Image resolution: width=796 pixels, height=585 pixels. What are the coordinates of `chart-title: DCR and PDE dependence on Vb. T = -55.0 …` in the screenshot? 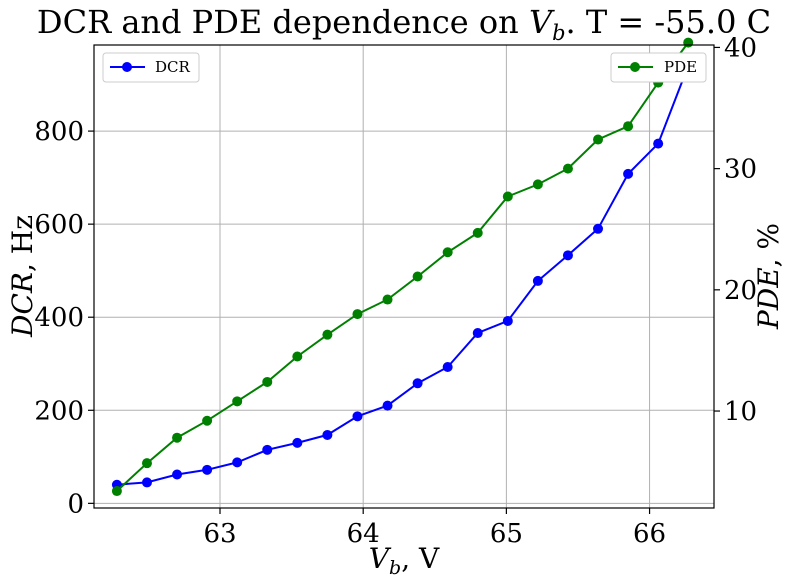 It's located at (404, 24).